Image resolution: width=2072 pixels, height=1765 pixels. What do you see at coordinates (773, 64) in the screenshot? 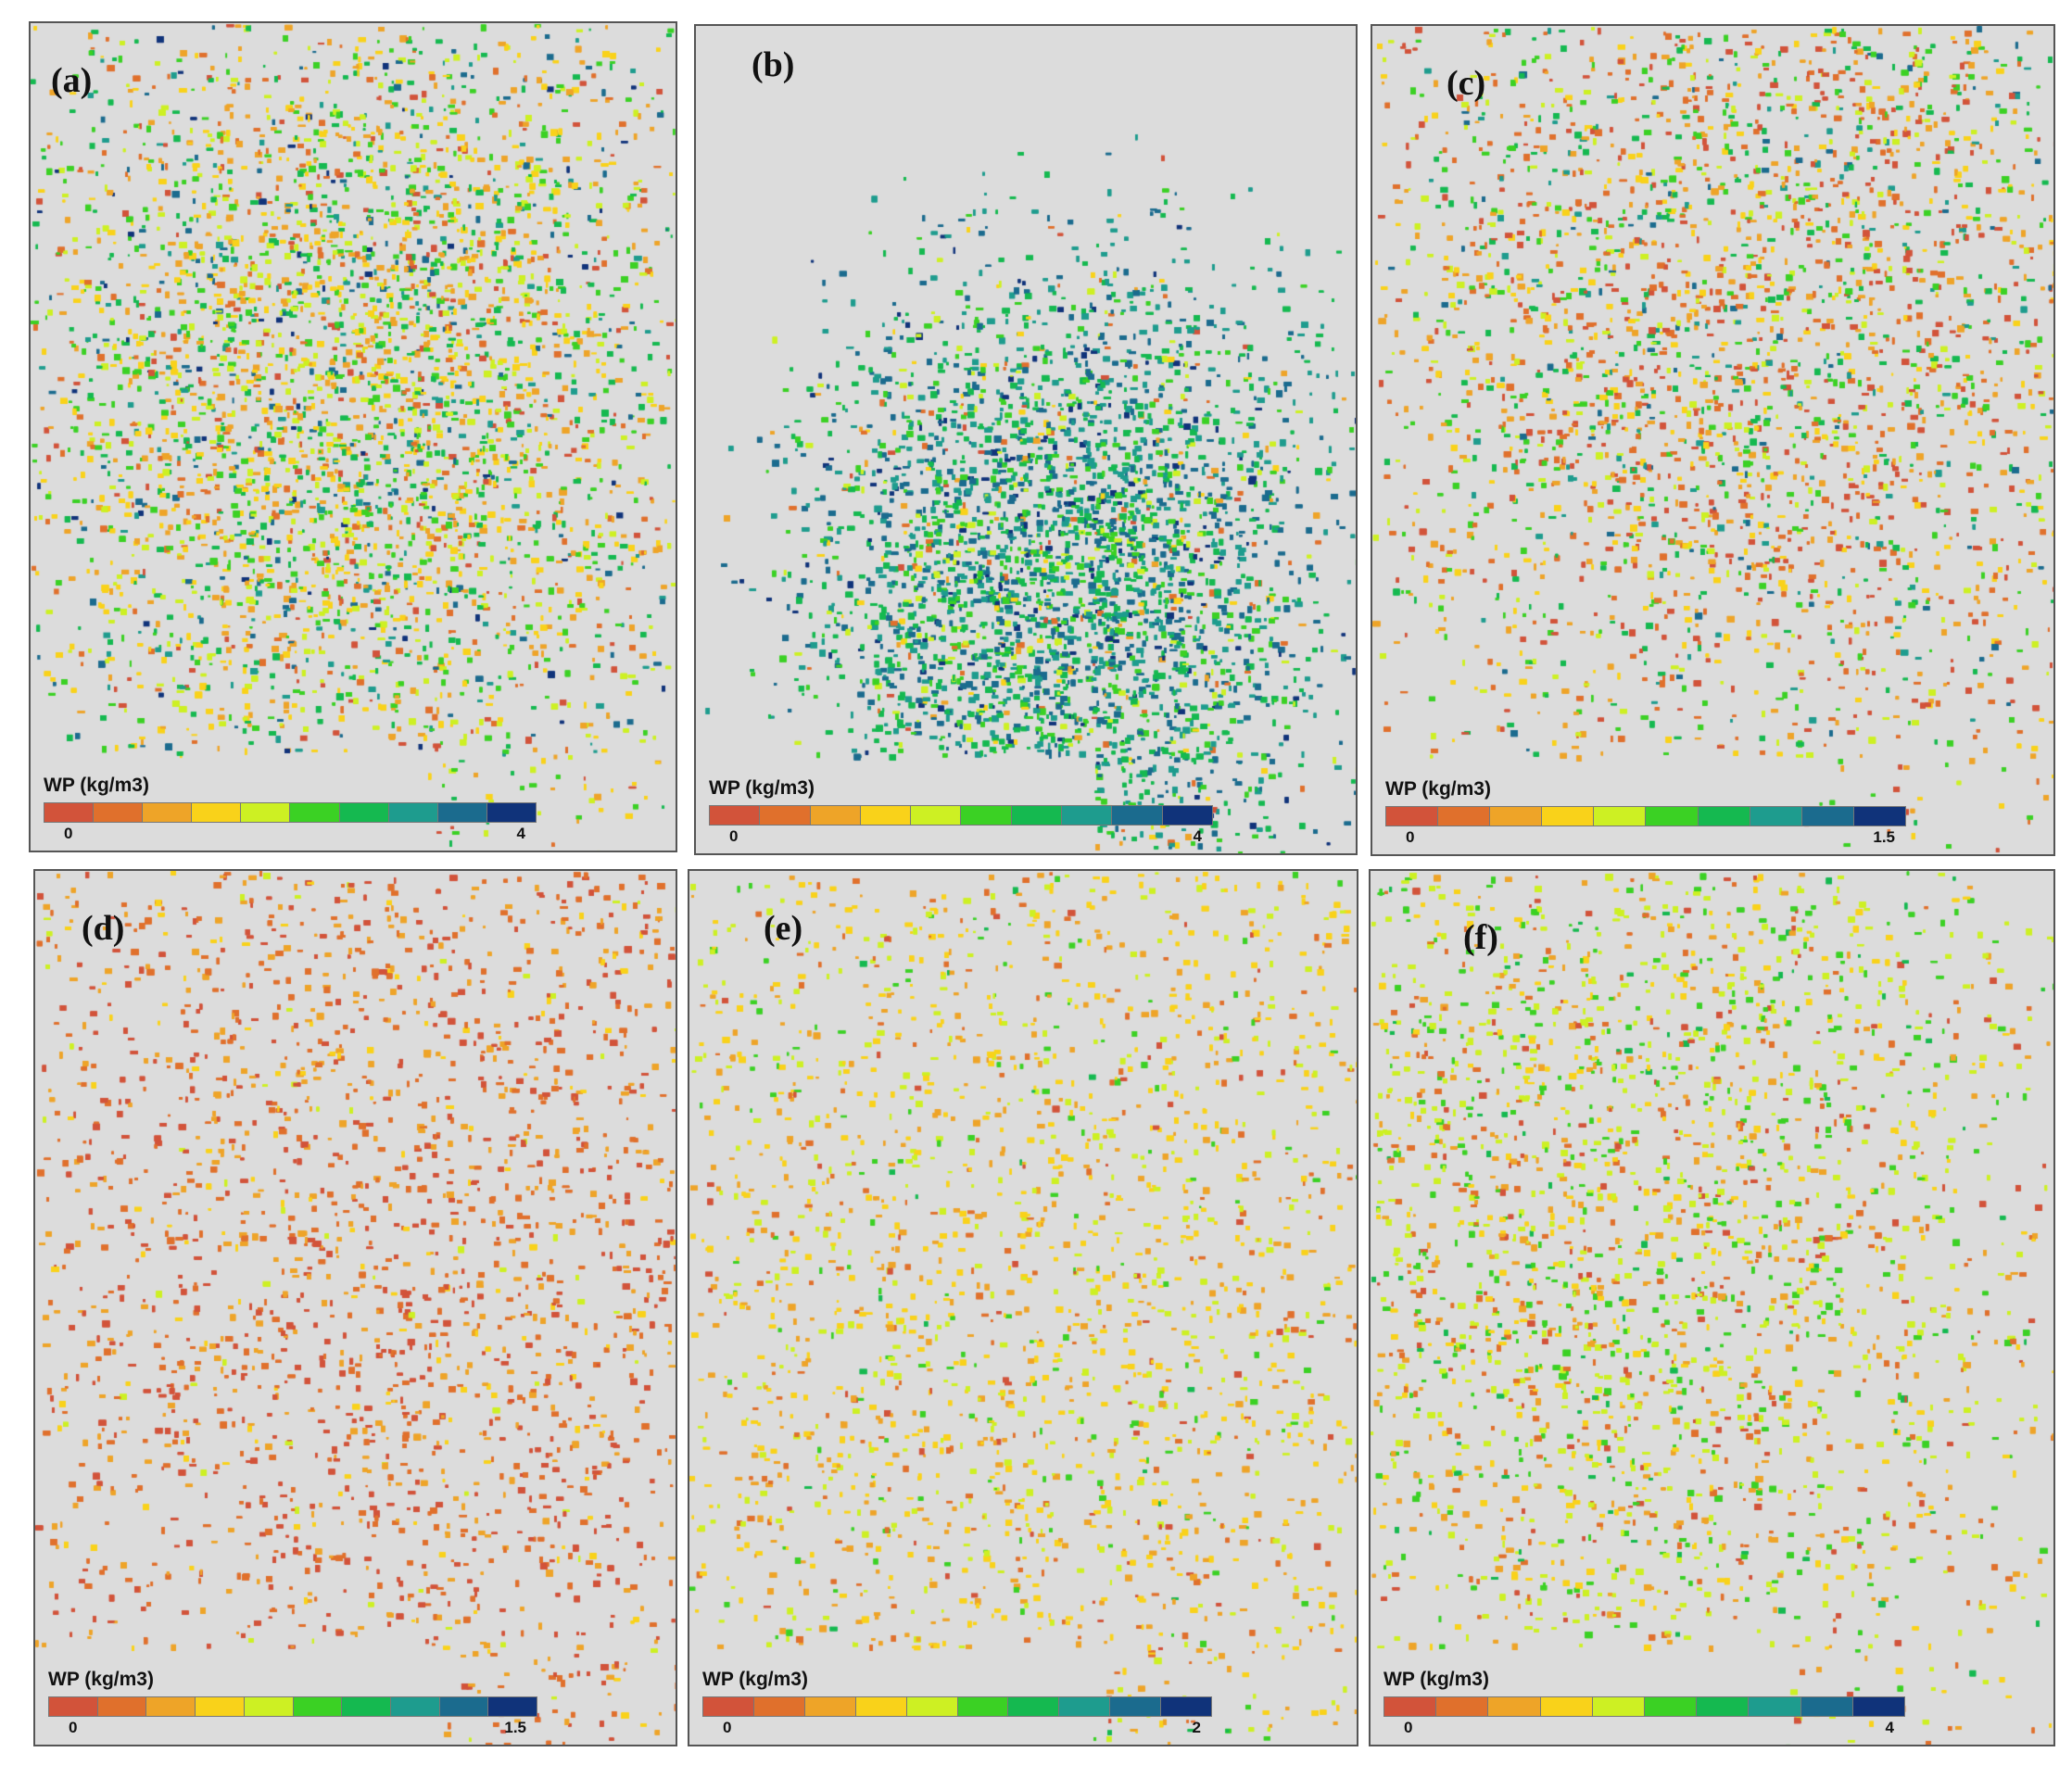
I see `panel-label: (b)` at bounding box center [773, 64].